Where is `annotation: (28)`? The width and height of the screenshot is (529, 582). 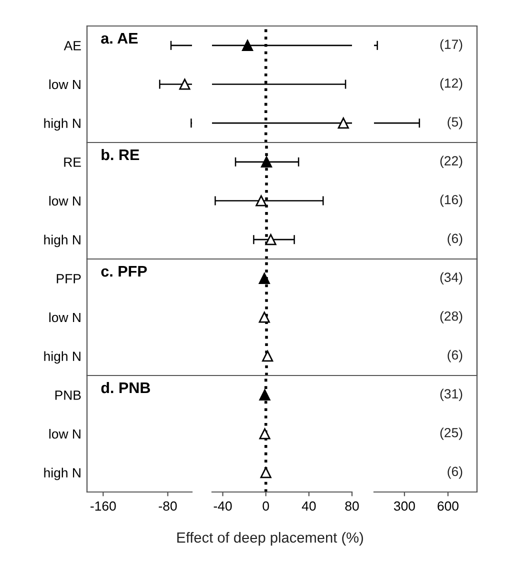 annotation: (28) is located at coordinates (451, 317).